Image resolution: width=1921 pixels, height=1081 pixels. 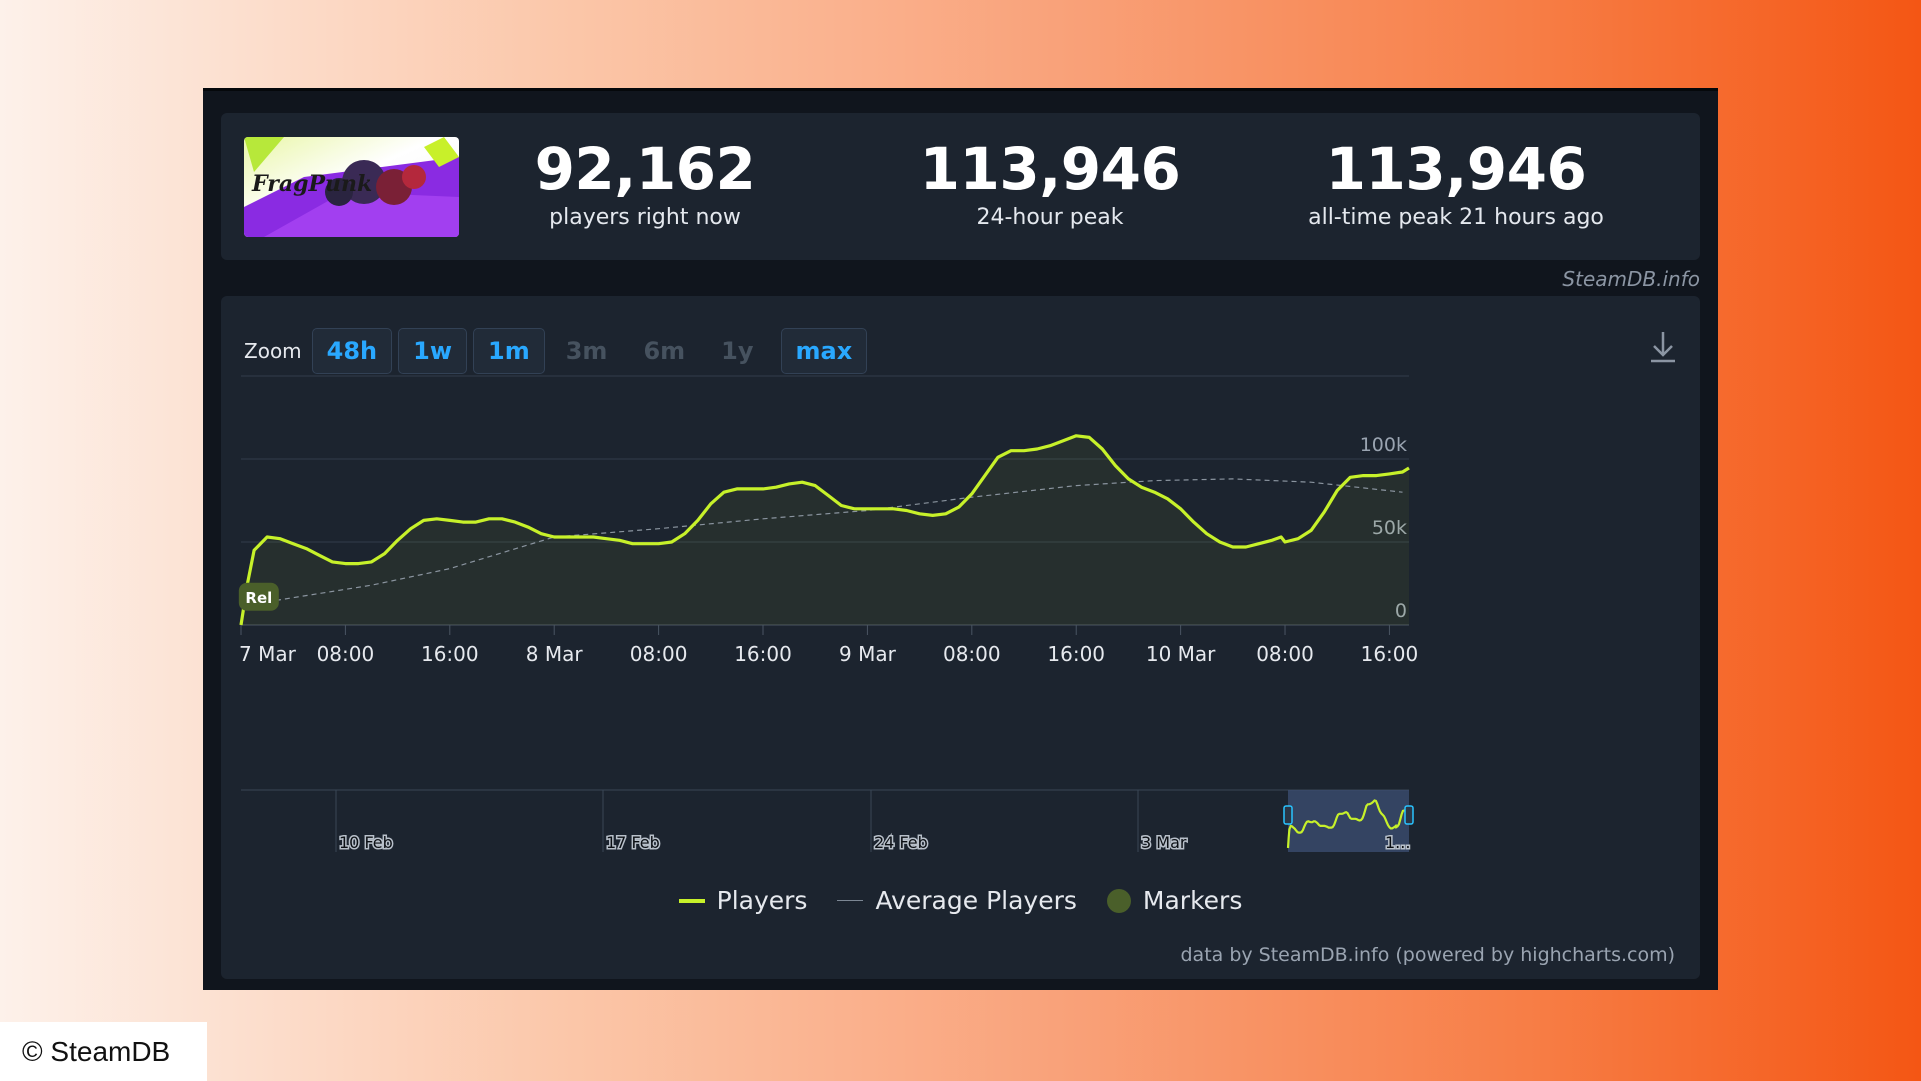 I want to click on game-cover-art: FragPunk, so click(x=351, y=187).